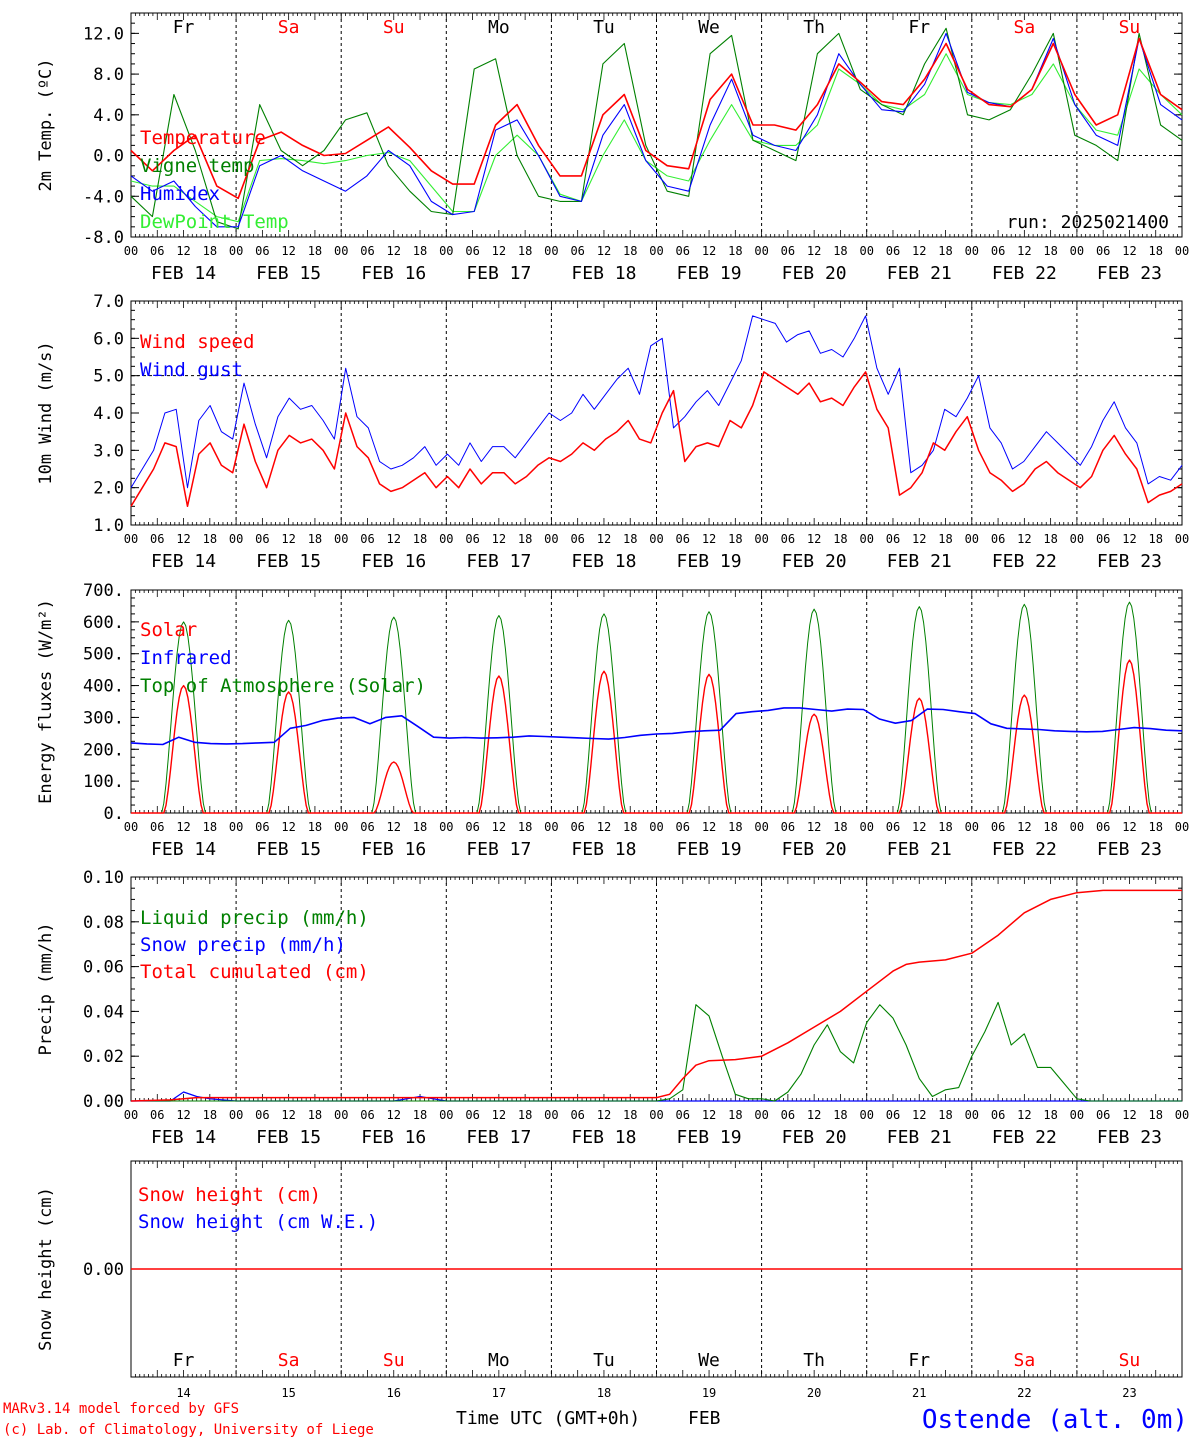 This screenshot has width=1194, height=1440. I want to click on legend-entry: Solar, so click(168, 630).